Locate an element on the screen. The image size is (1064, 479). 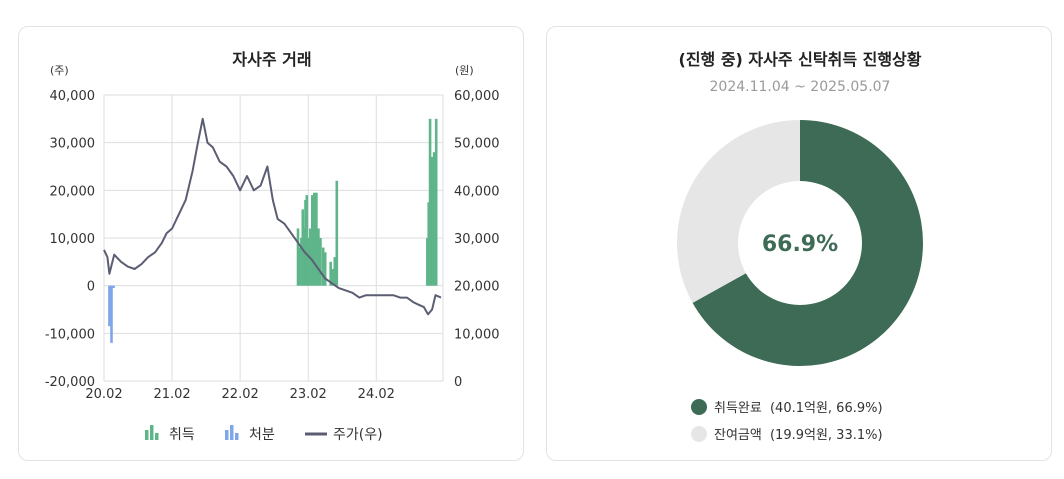
legend-label-sell: 처분 is located at coordinates (262, 435).